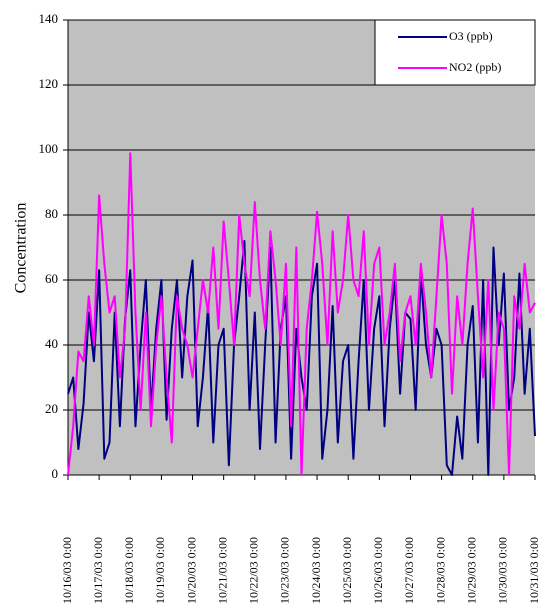 The image size is (538, 608). What do you see at coordinates (49, 83) in the screenshot?
I see `y-tick-label: 120` at bounding box center [49, 83].